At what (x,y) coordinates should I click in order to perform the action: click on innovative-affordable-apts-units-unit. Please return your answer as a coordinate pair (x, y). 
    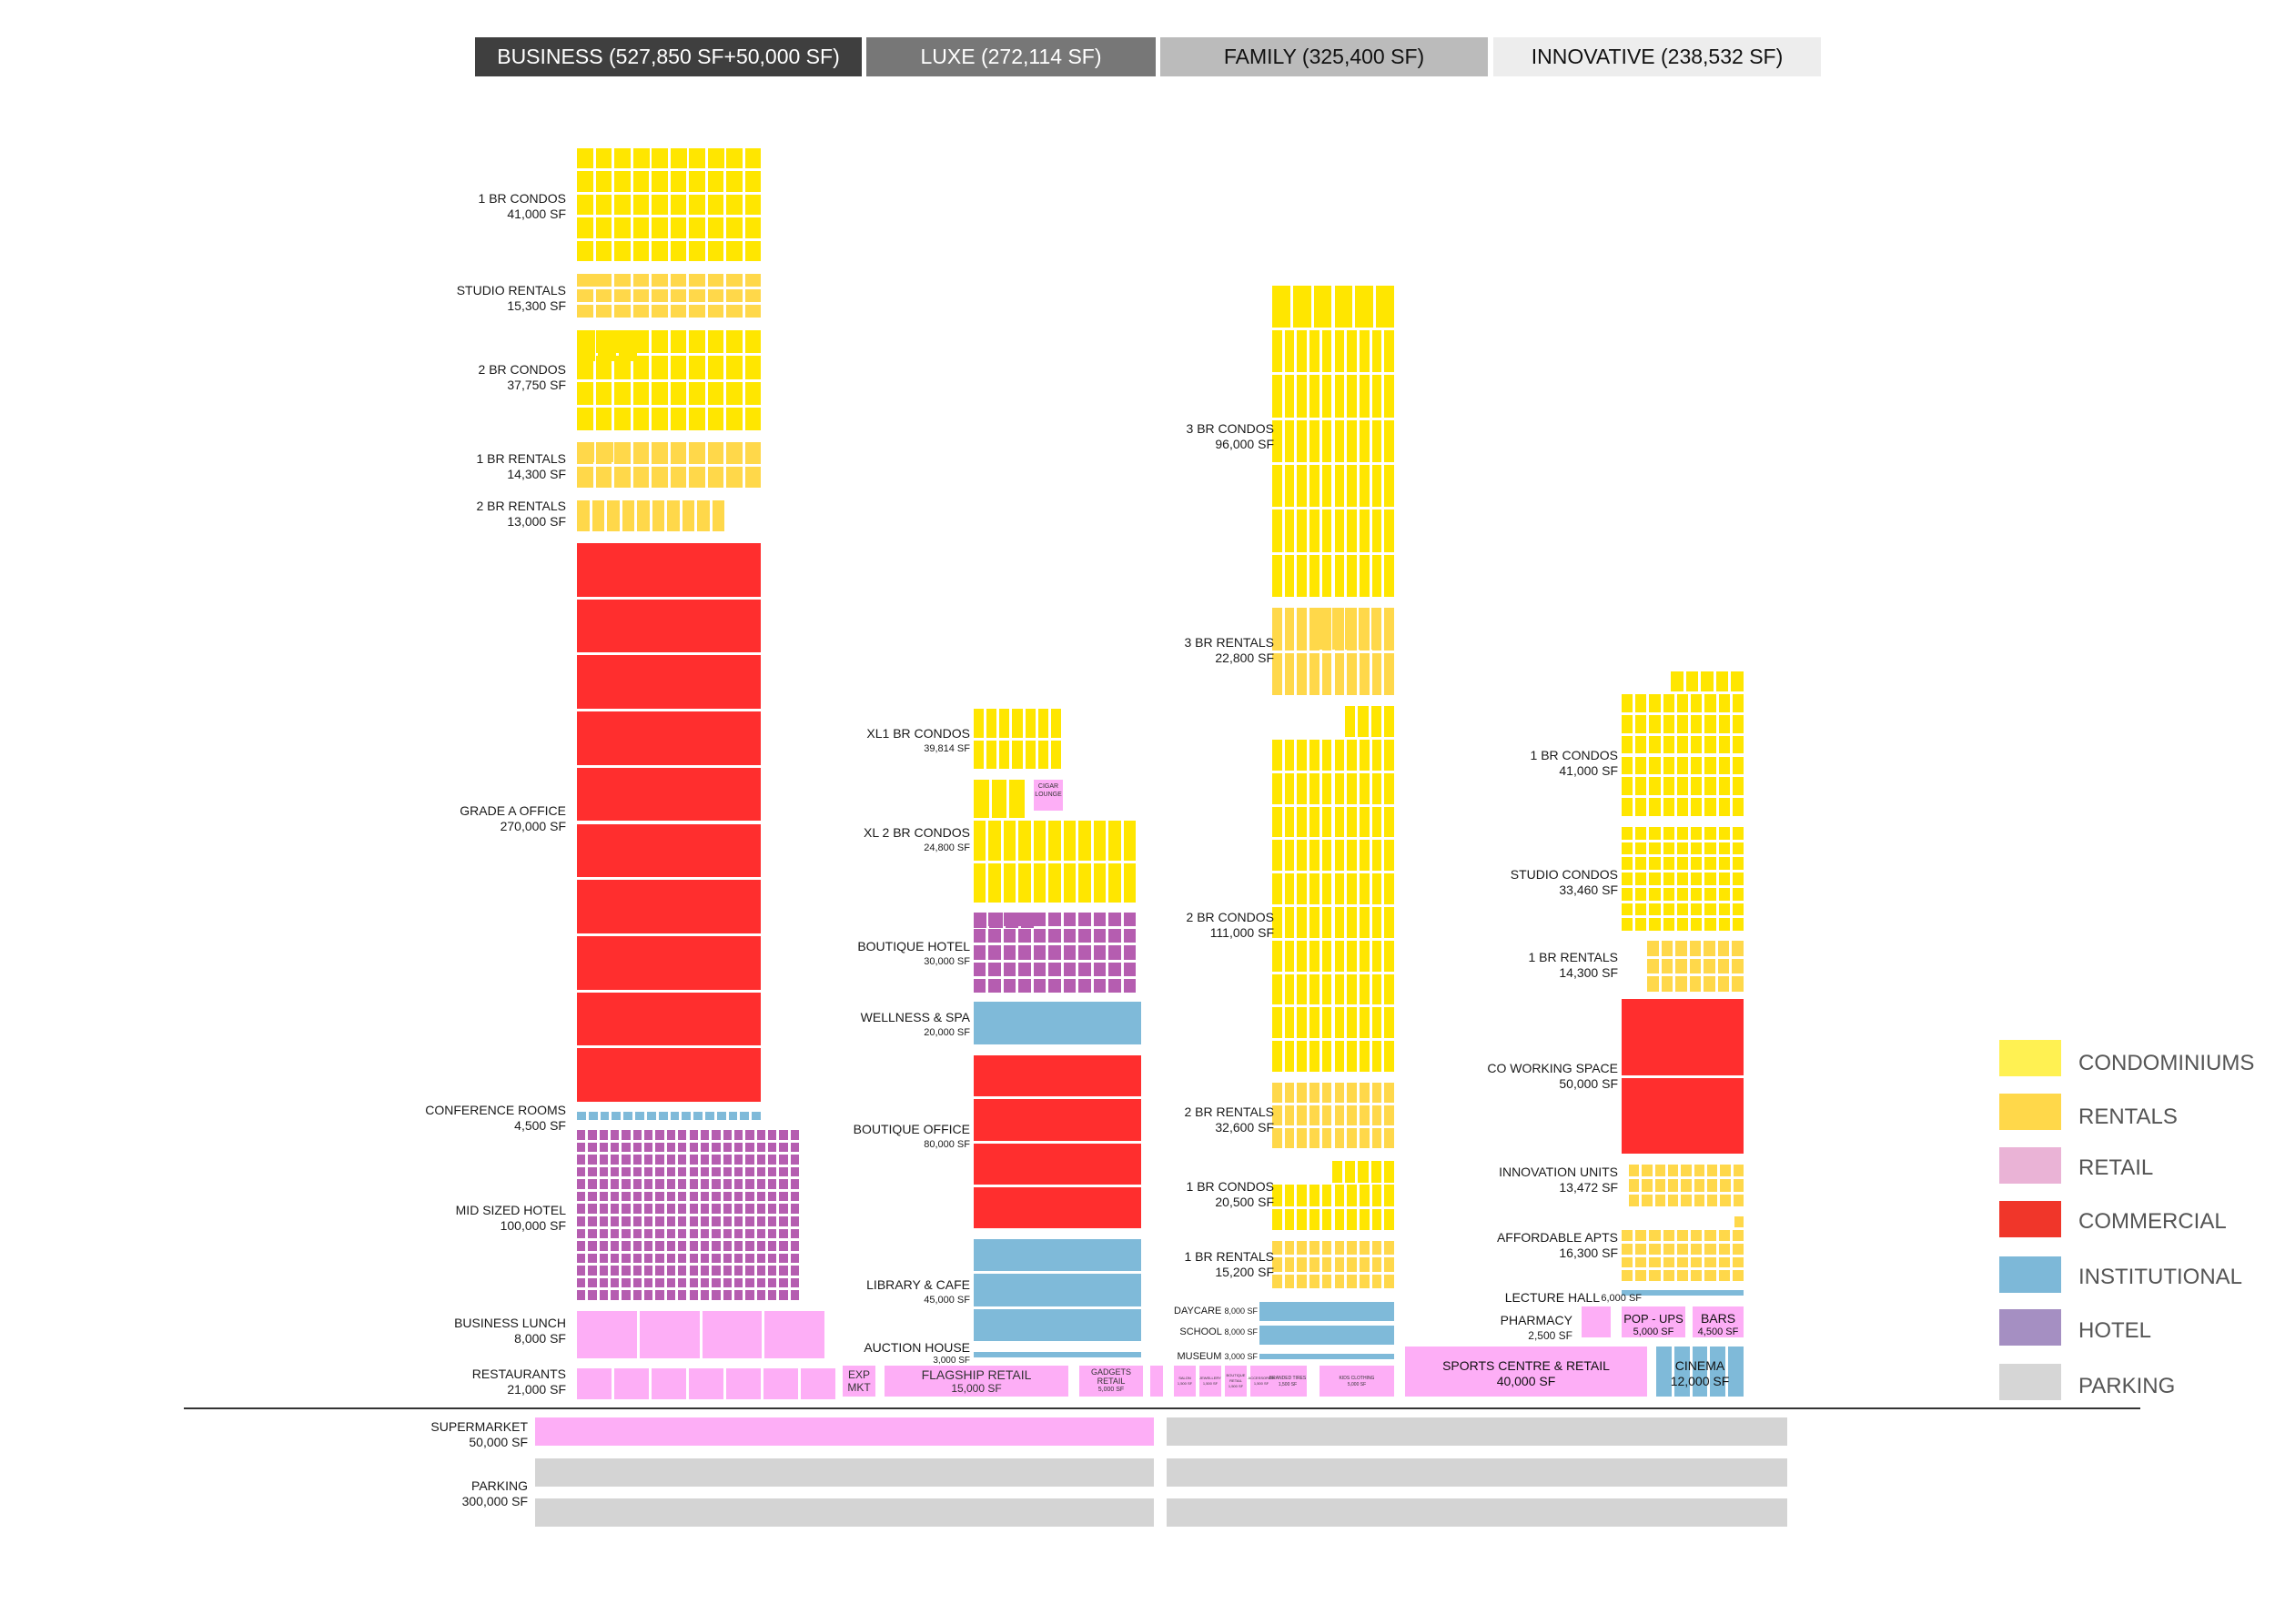
    Looking at the image, I should click on (1724, 1235).